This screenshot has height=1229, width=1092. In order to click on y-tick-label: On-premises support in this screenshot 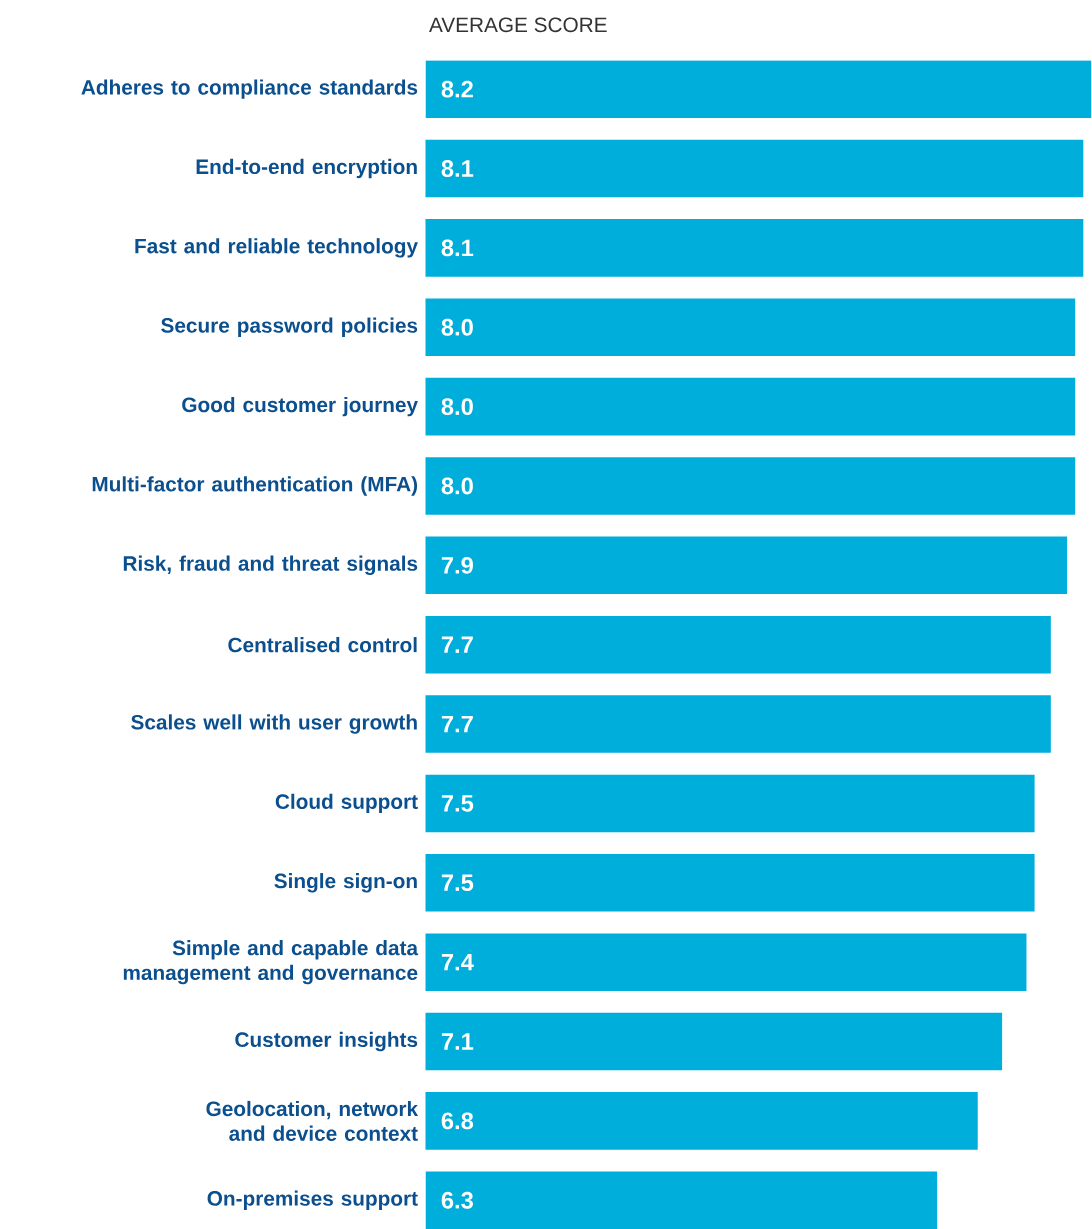, I will do `click(313, 1200)`.